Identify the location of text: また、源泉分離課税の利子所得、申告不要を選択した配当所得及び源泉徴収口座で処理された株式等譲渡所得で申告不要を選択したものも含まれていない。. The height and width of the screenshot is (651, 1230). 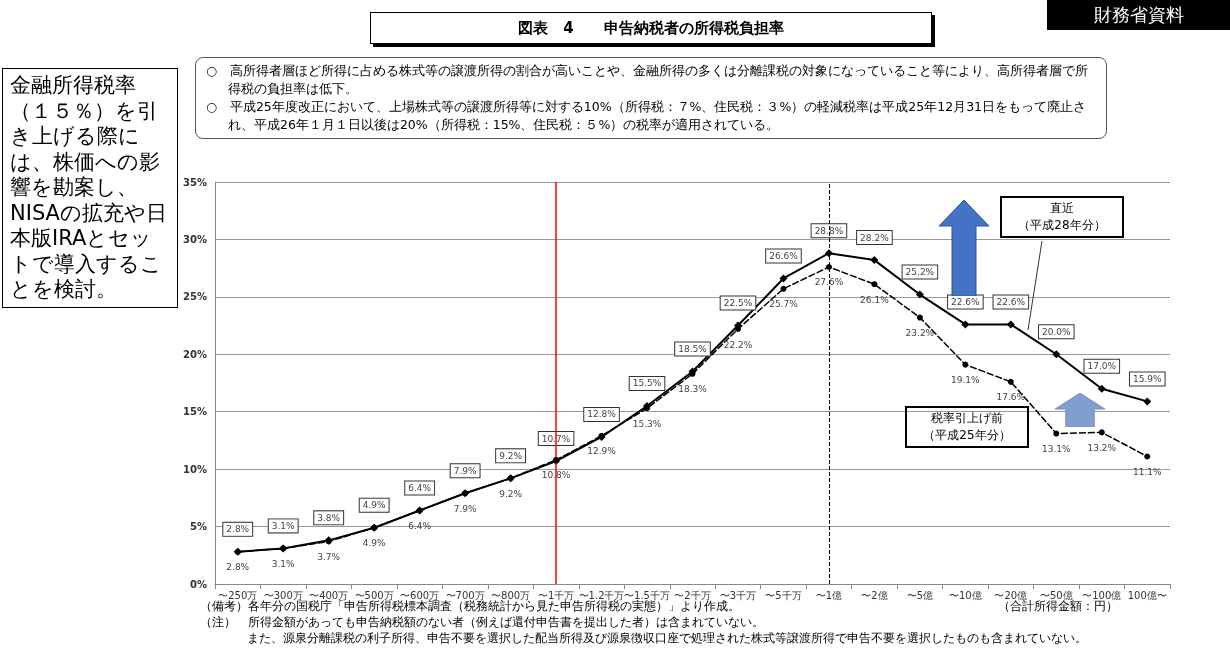
(667, 638).